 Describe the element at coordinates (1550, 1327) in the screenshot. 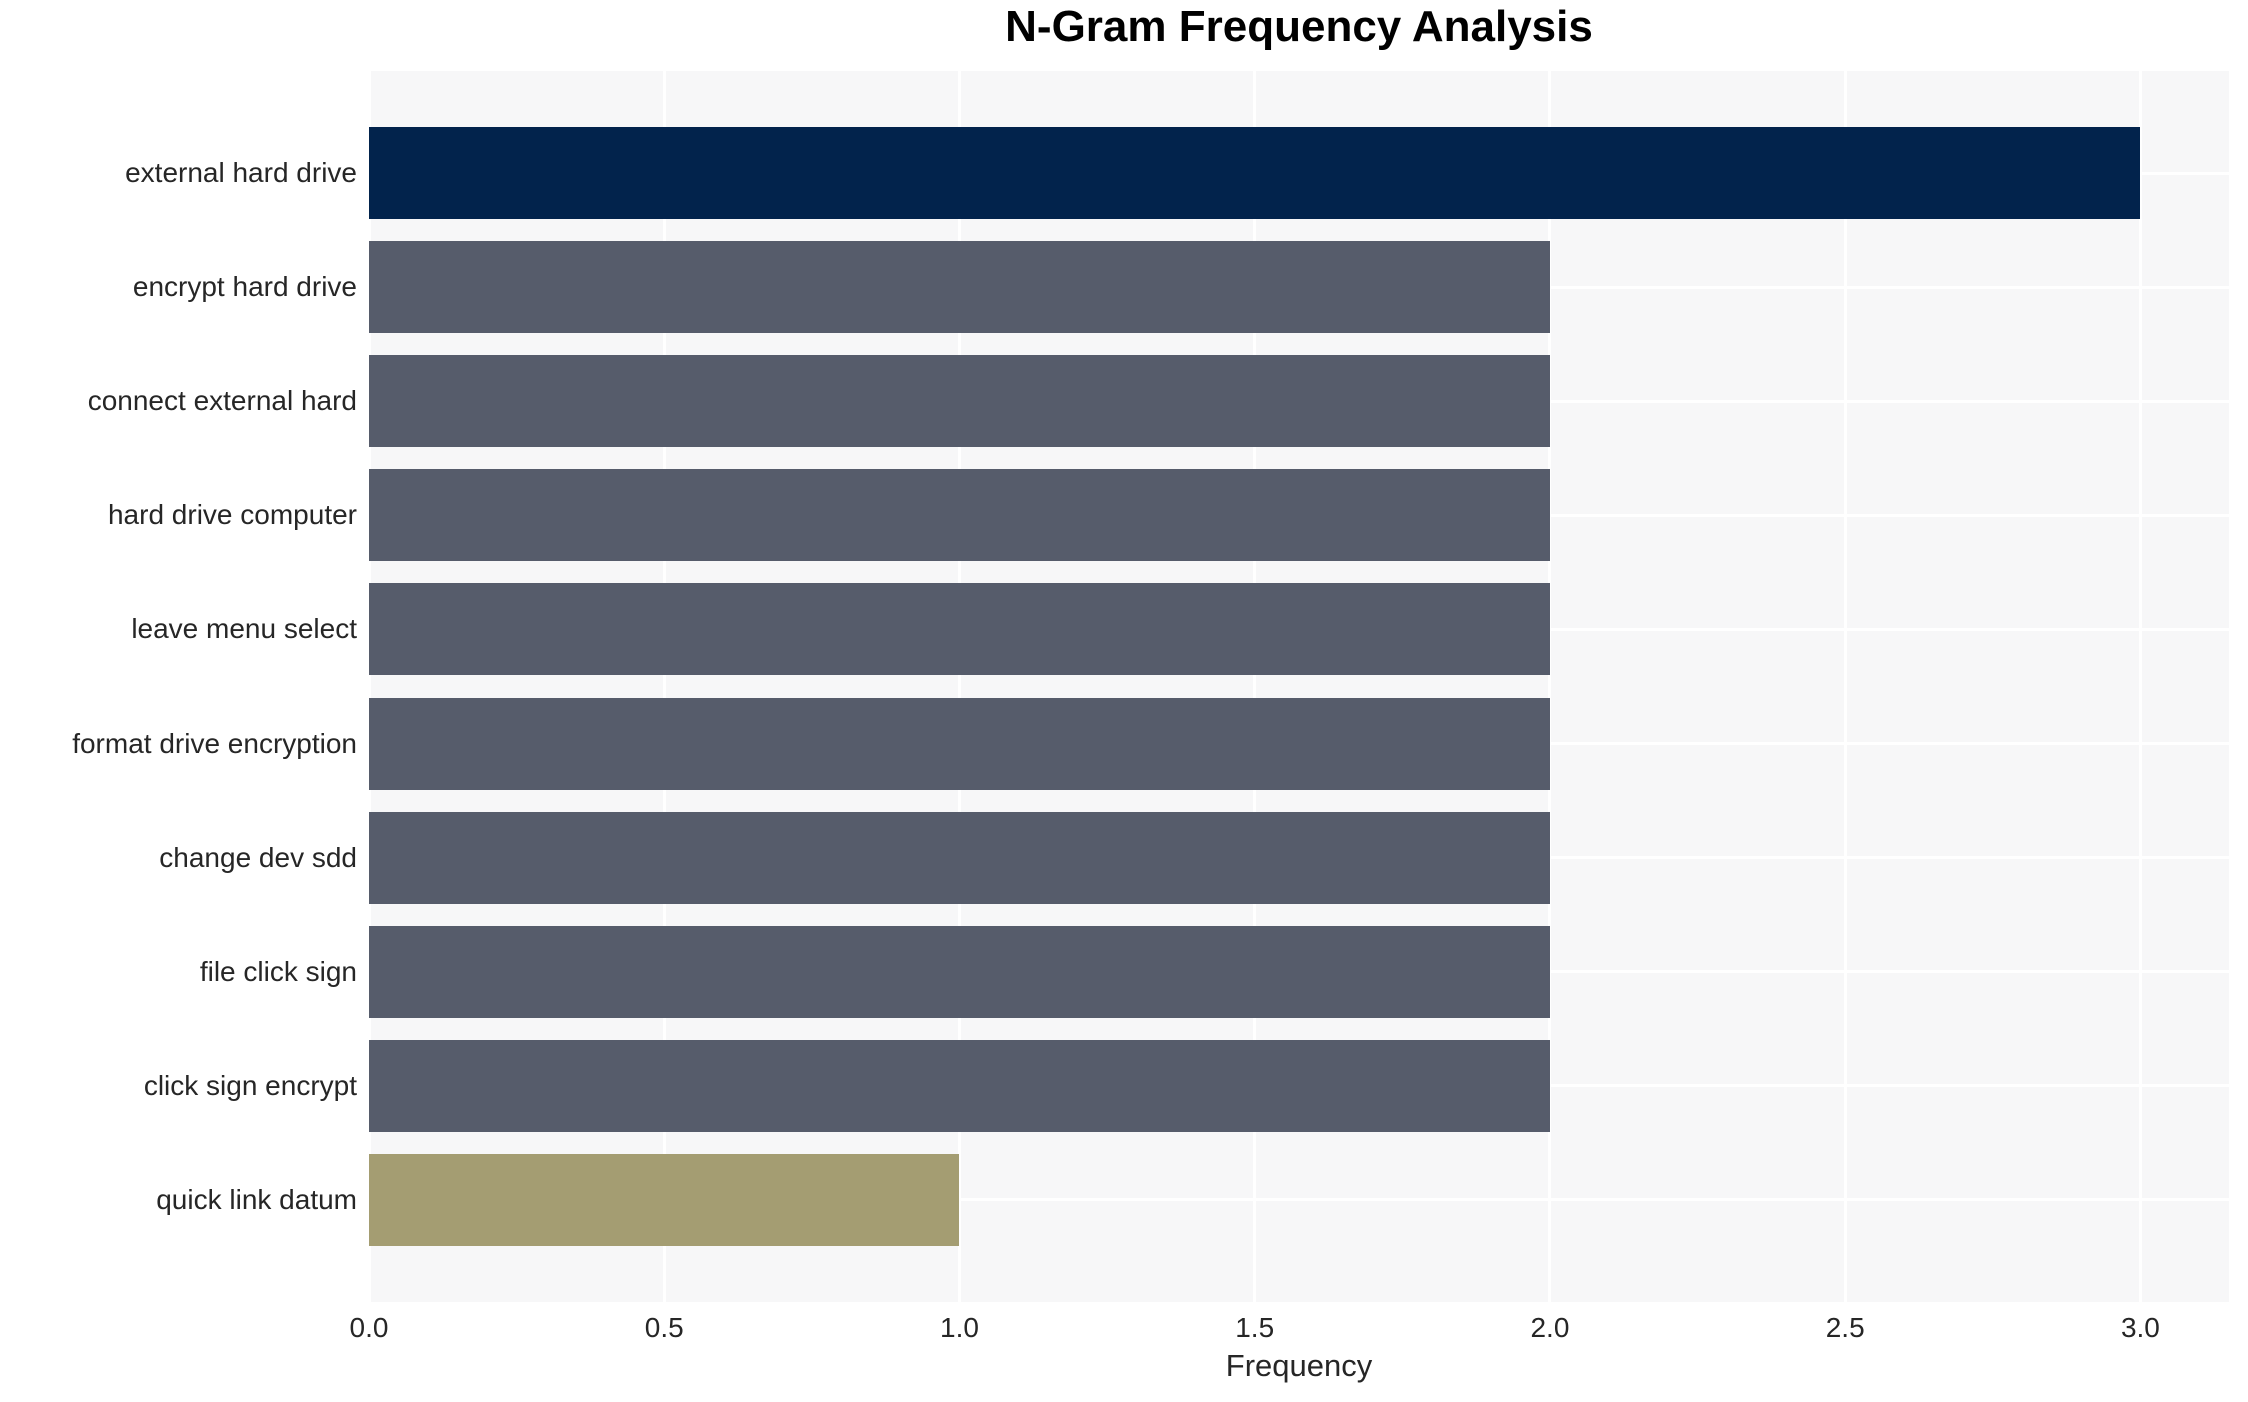

I see `x-tick-label: 2.0` at that location.